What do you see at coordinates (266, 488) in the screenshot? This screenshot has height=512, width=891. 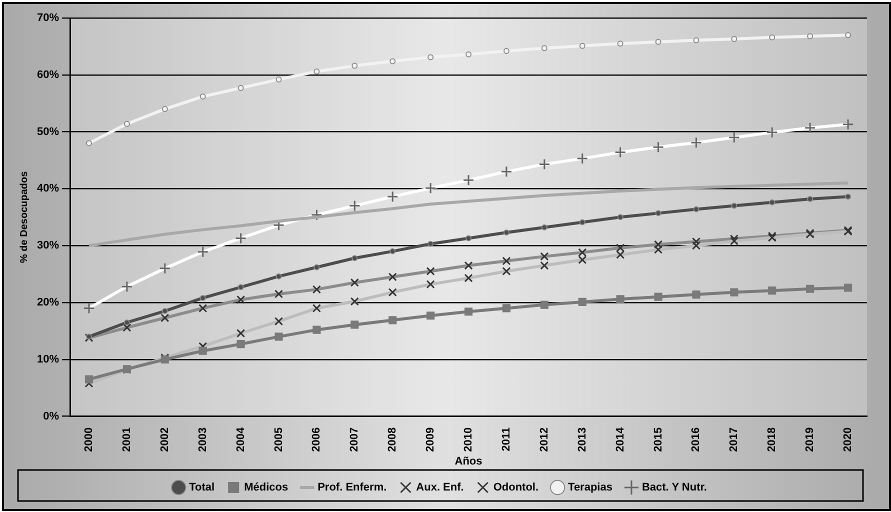 I see `legend-label: Médicos` at bounding box center [266, 488].